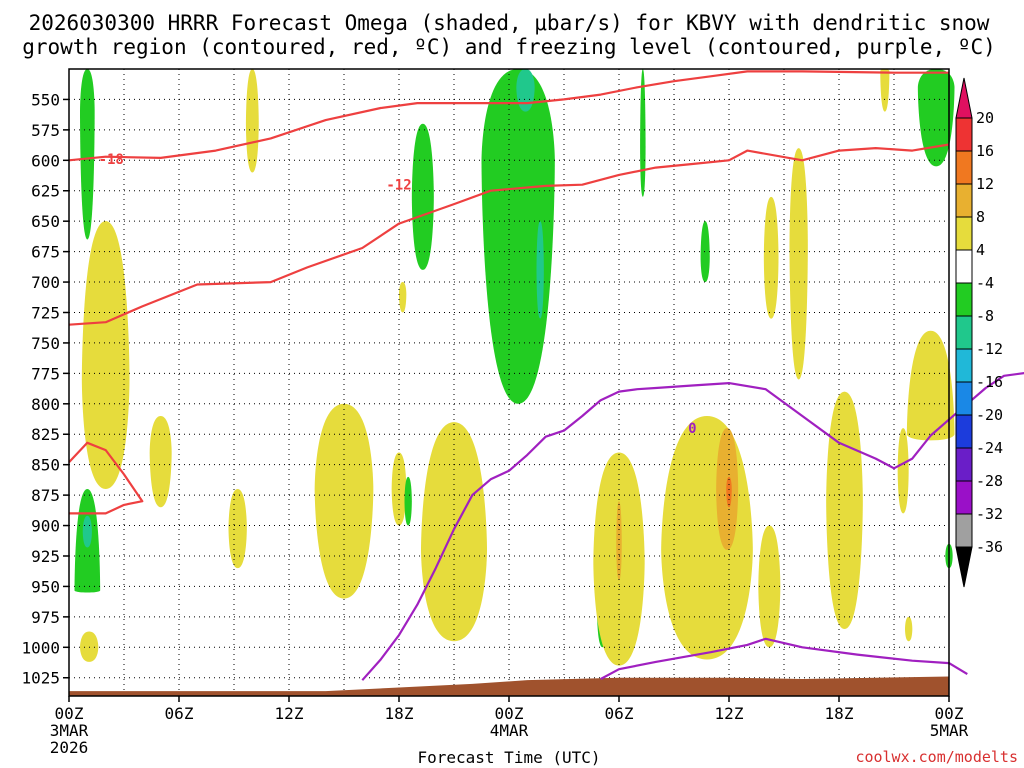 The height and width of the screenshot is (768, 1024). I want to click on y-tick-label: 775, so click(45, 373).